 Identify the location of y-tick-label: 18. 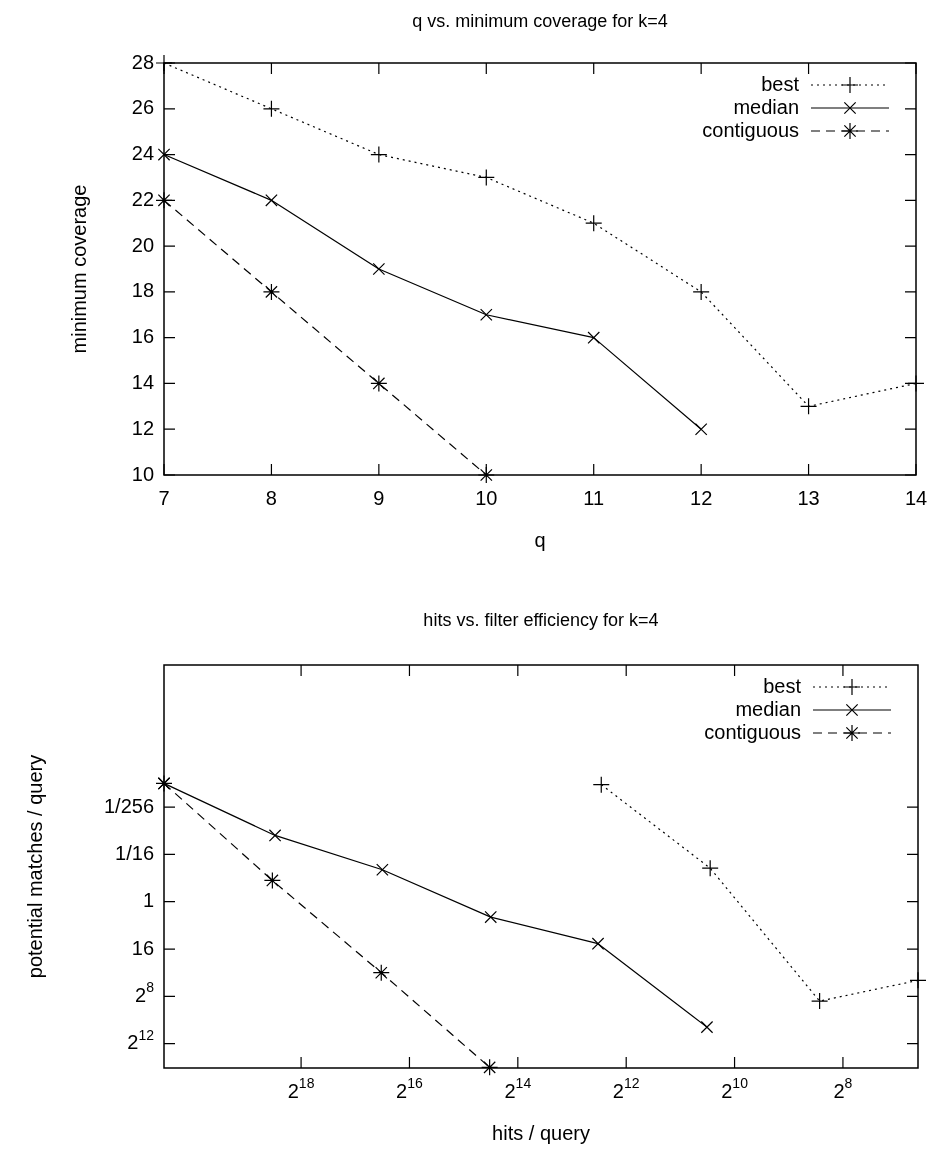
(142, 290).